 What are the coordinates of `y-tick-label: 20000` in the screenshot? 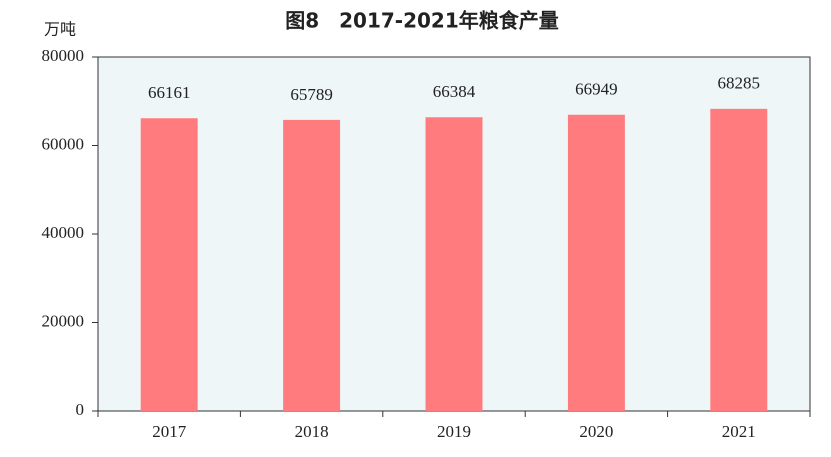 It's located at (63, 320).